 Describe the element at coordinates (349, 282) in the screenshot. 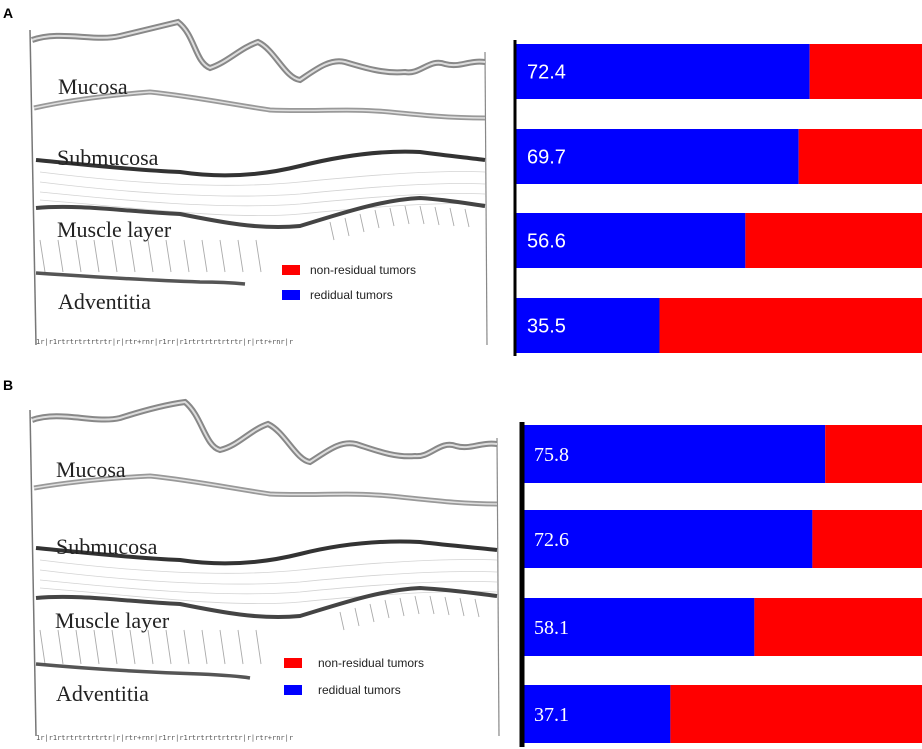

I see `panel-a-legend: non-residual tumors redidual tumors` at that location.